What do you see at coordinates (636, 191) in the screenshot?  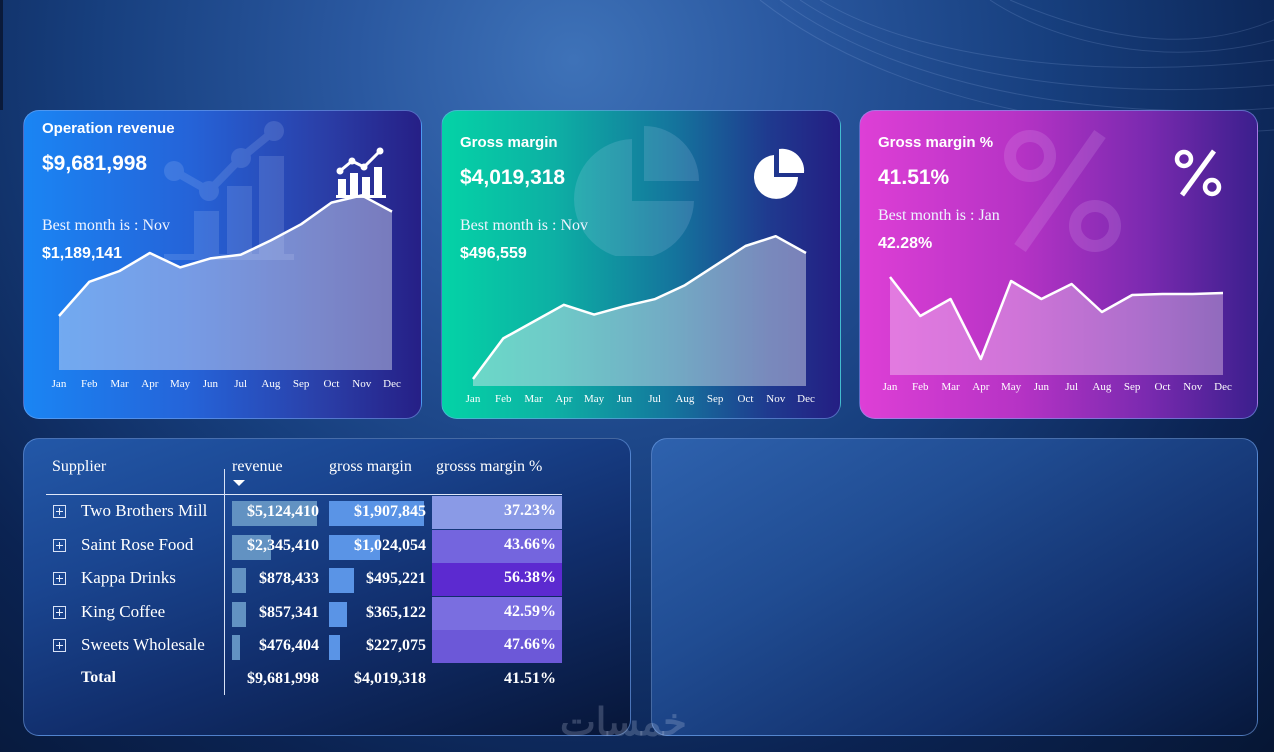 I see `pie-chart-watermark-icon` at bounding box center [636, 191].